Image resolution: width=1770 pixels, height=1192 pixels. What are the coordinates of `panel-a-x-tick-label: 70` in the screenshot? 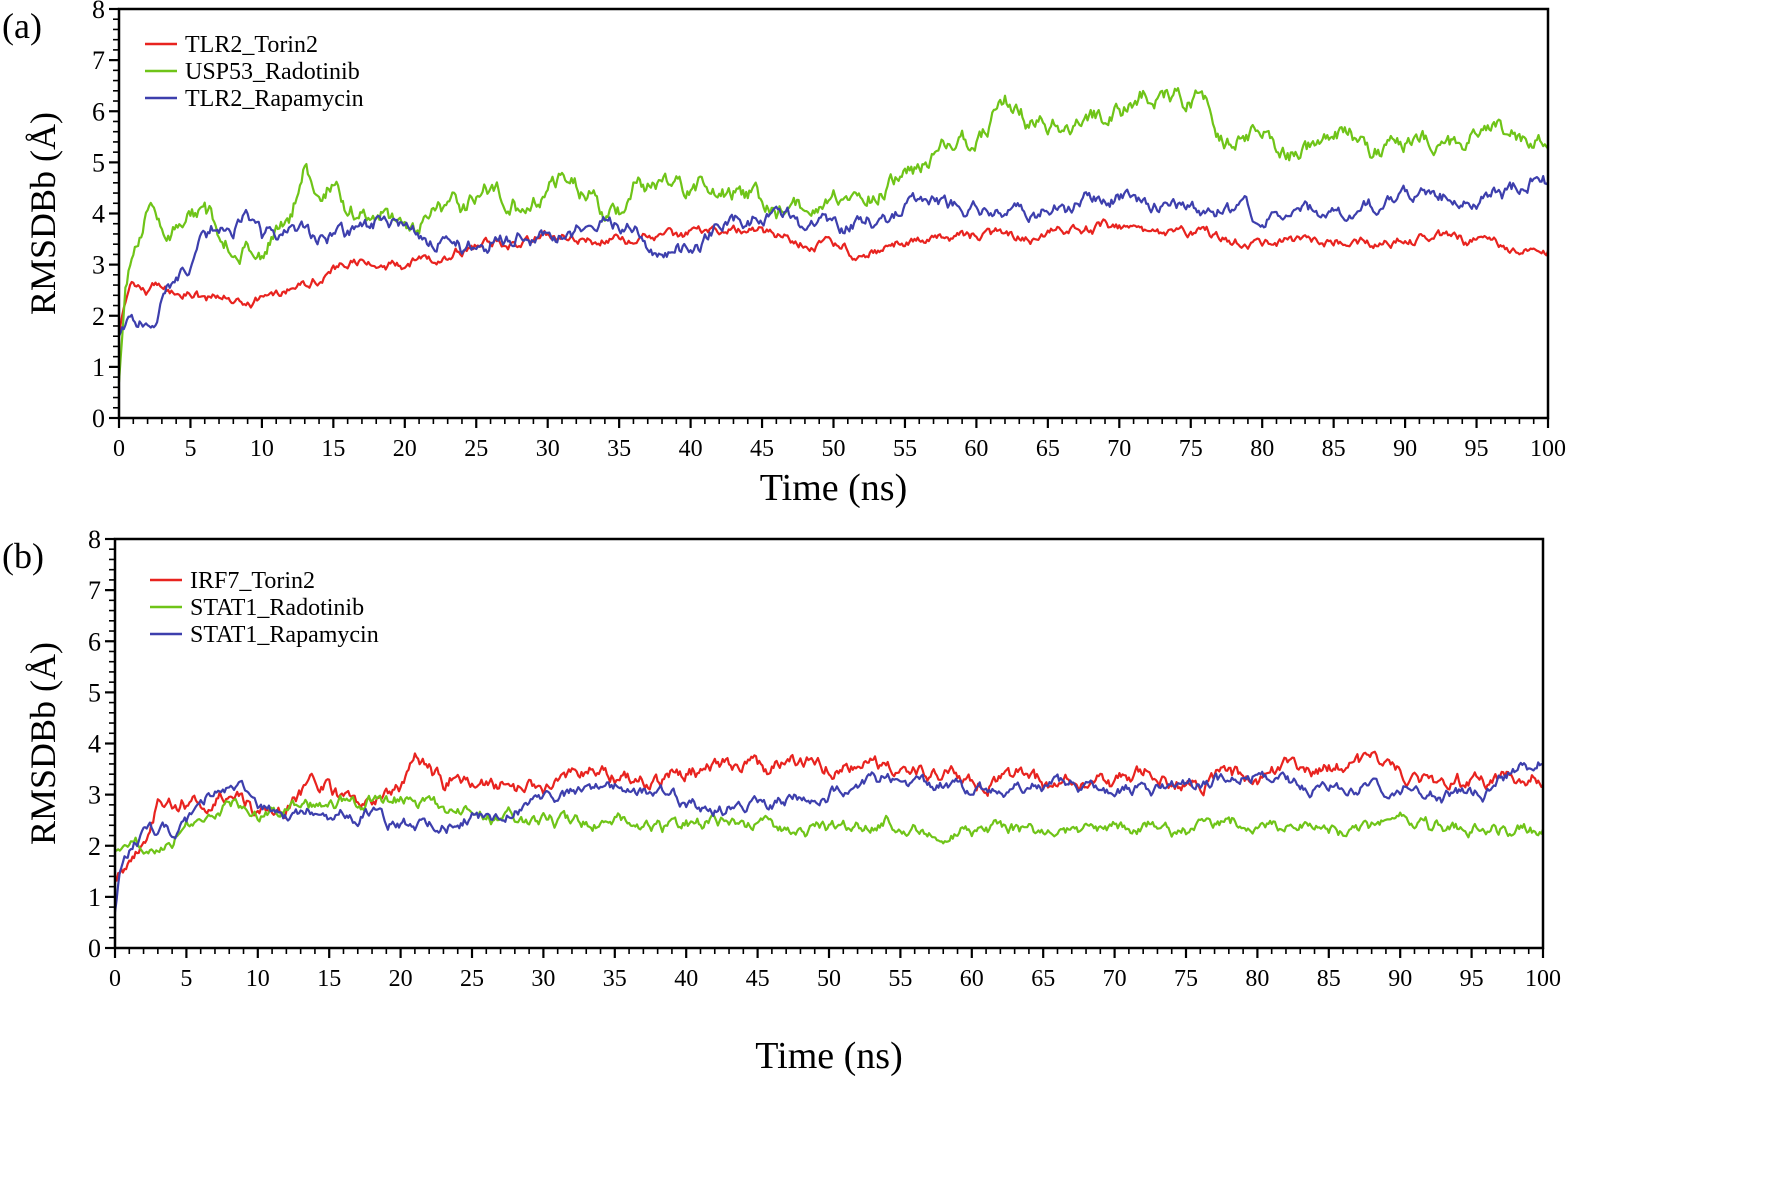 It's located at (1119, 449).